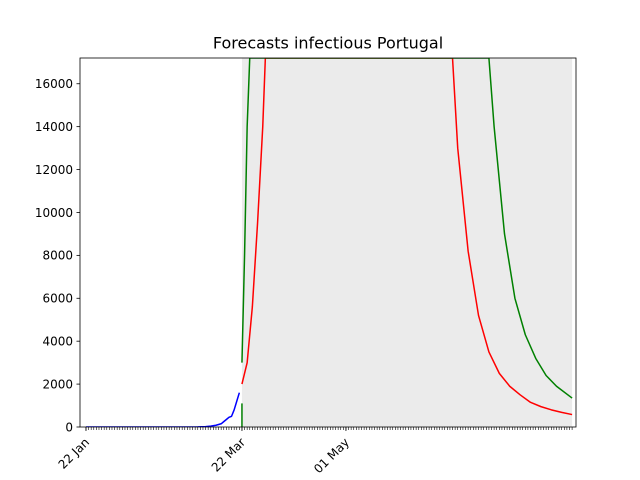  What do you see at coordinates (54, 127) in the screenshot?
I see `y-tick-label: 14000` at bounding box center [54, 127].